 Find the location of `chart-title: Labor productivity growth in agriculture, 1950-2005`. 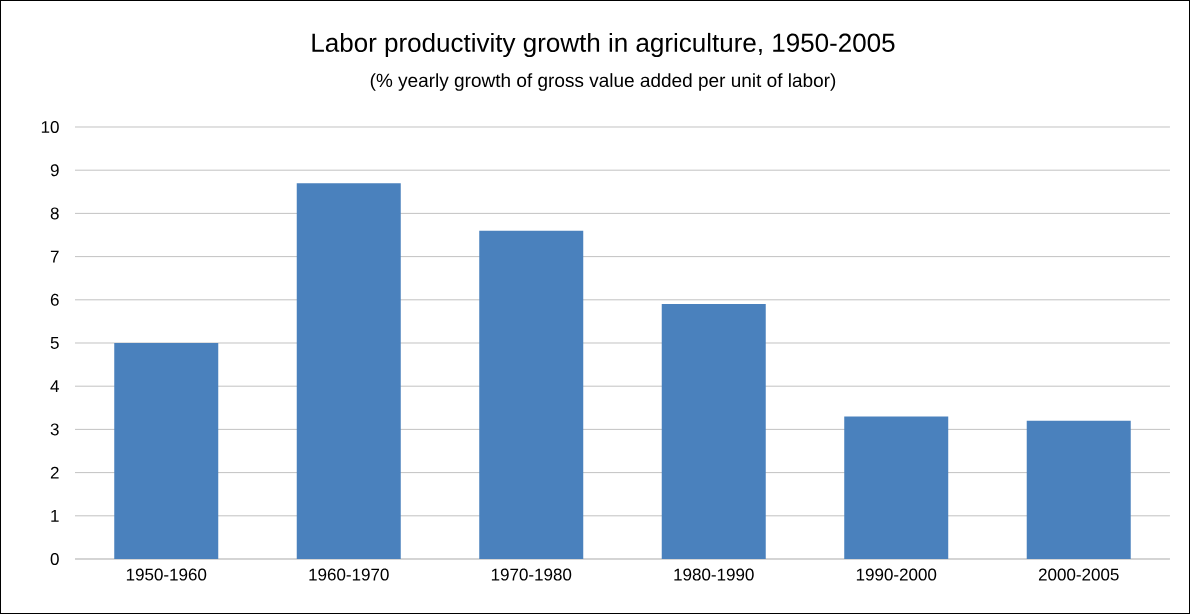

chart-title: Labor productivity growth in agriculture, 1950-2005 is located at coordinates (603, 45).